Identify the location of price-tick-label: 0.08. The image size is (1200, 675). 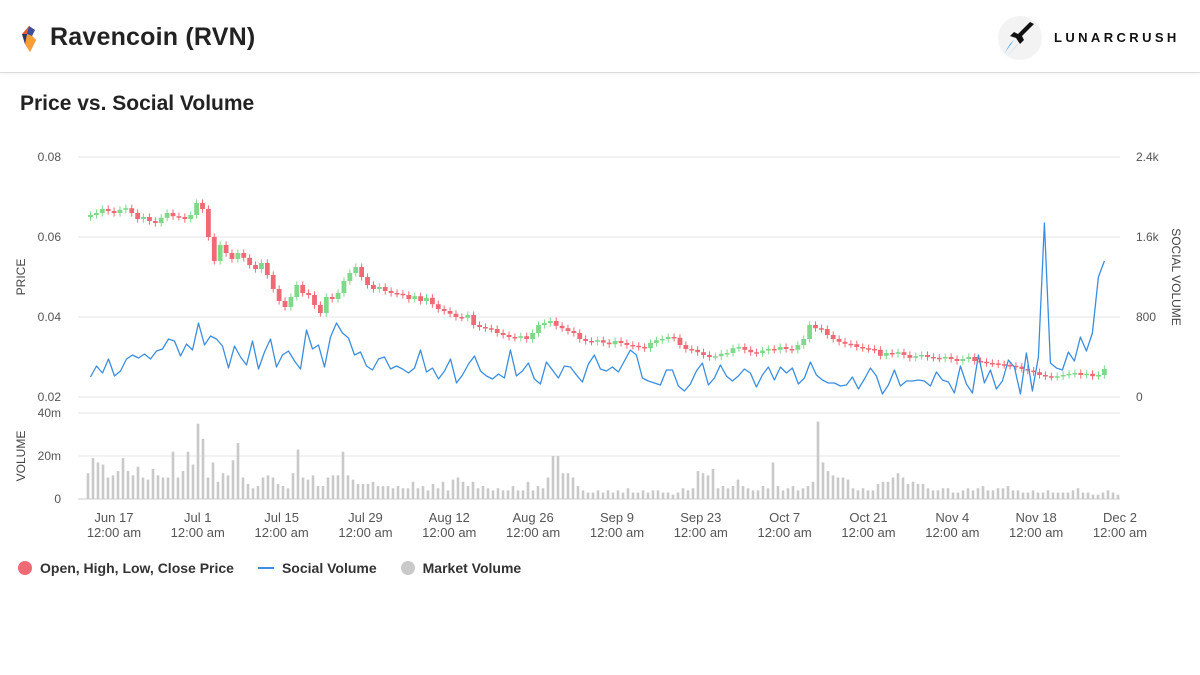
(50, 157).